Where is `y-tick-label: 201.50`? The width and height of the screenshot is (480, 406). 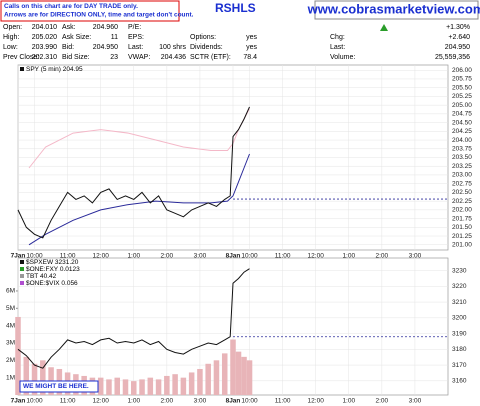 y-tick-label: 201.50 is located at coordinates (462, 227).